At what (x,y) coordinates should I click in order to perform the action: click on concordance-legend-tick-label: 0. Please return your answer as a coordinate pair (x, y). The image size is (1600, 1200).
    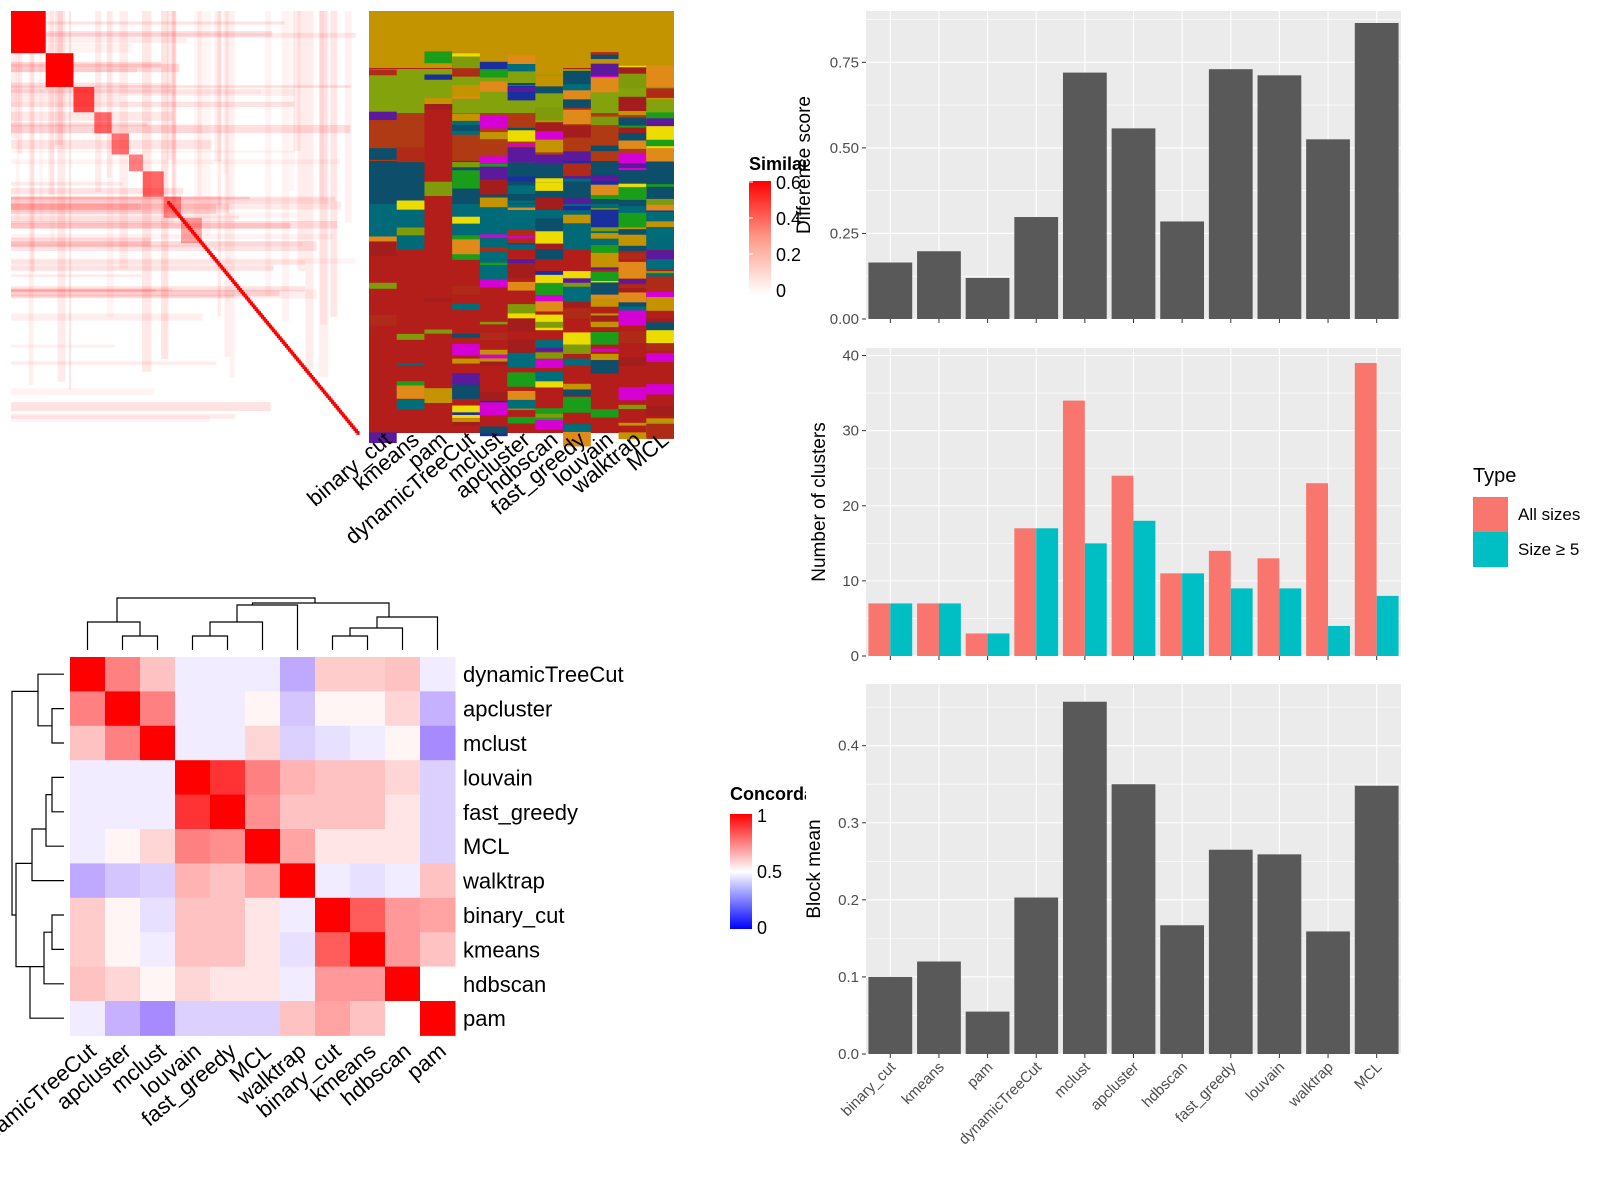
    Looking at the image, I should click on (762, 928).